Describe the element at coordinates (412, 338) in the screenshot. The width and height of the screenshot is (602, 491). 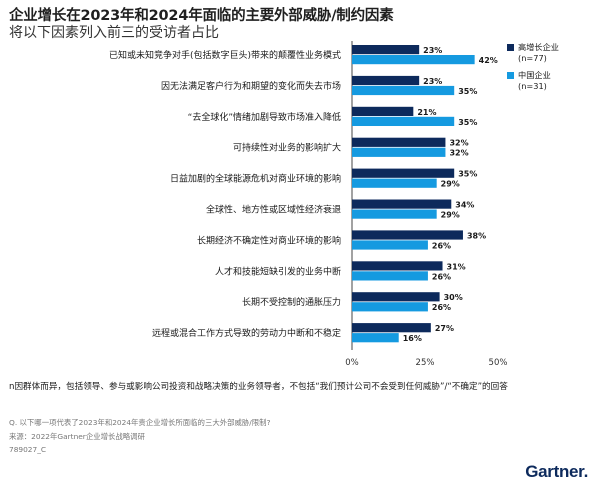
I see `data-label: 16%` at that location.